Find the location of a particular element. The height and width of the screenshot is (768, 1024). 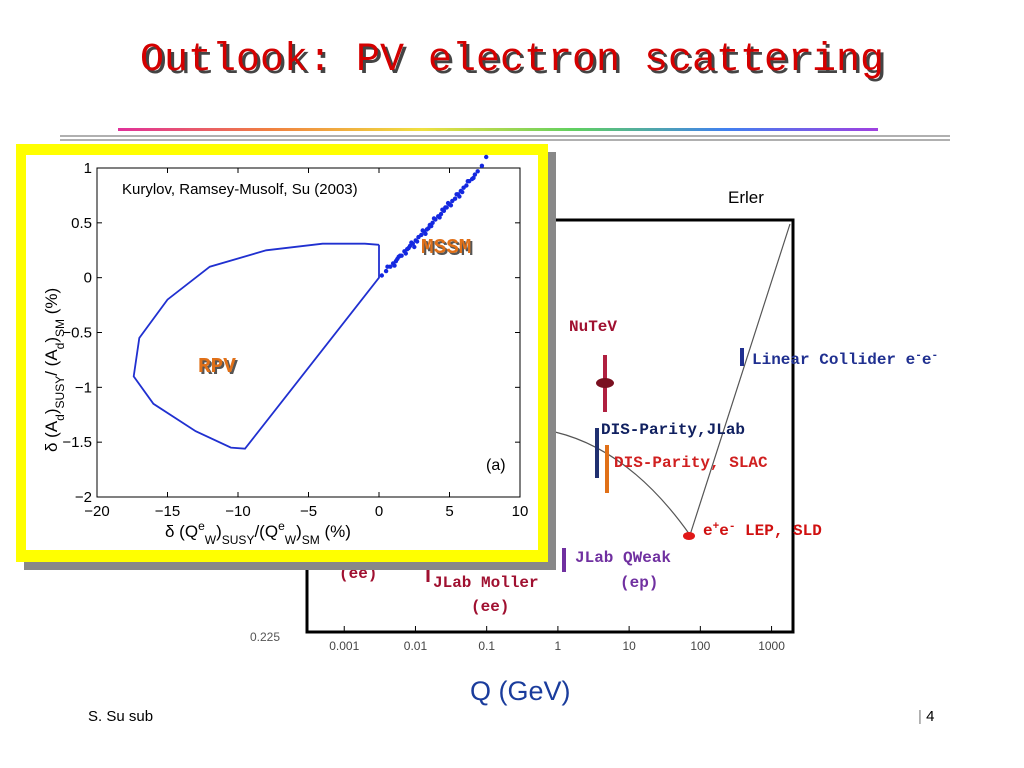

background-x-tick-label: 0.1 is located at coordinates (486, 646).